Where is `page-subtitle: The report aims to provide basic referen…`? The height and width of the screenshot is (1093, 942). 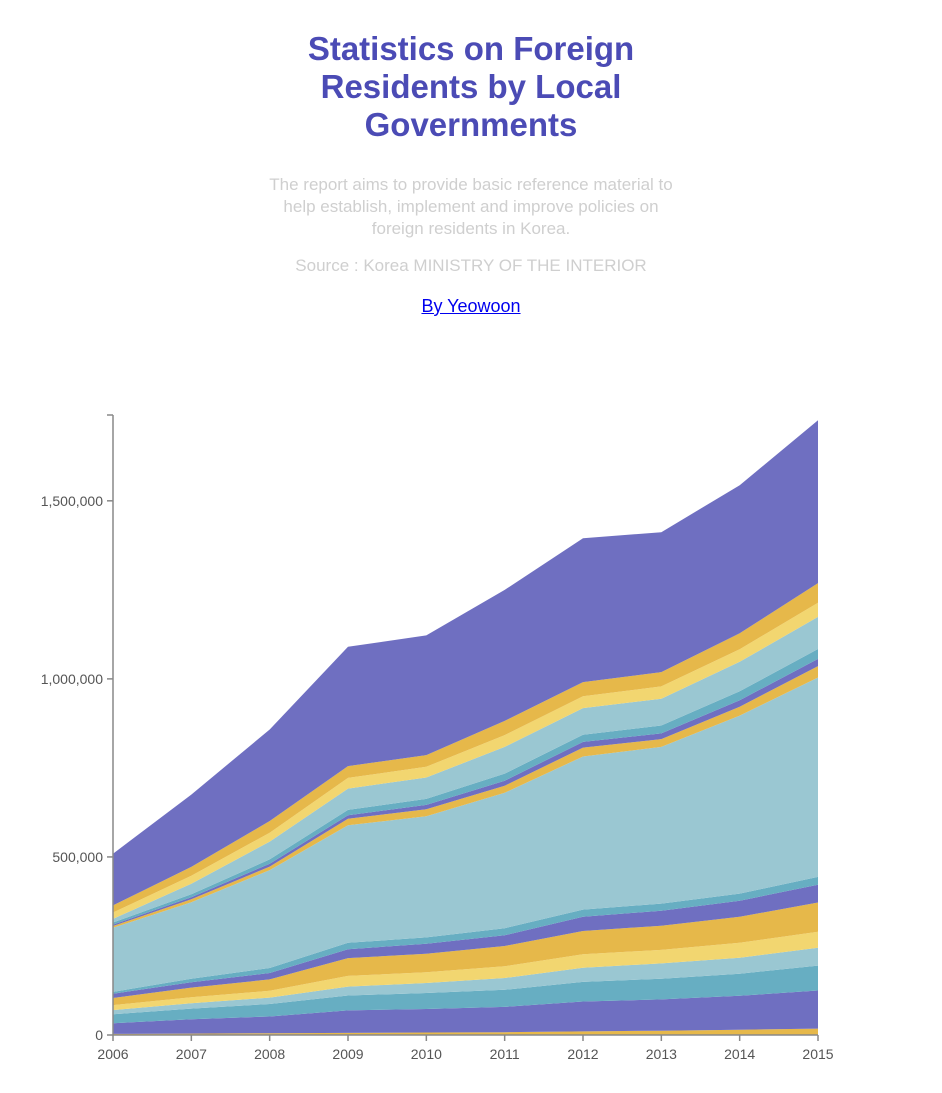 page-subtitle: The report aims to provide basic referen… is located at coordinates (471, 206).